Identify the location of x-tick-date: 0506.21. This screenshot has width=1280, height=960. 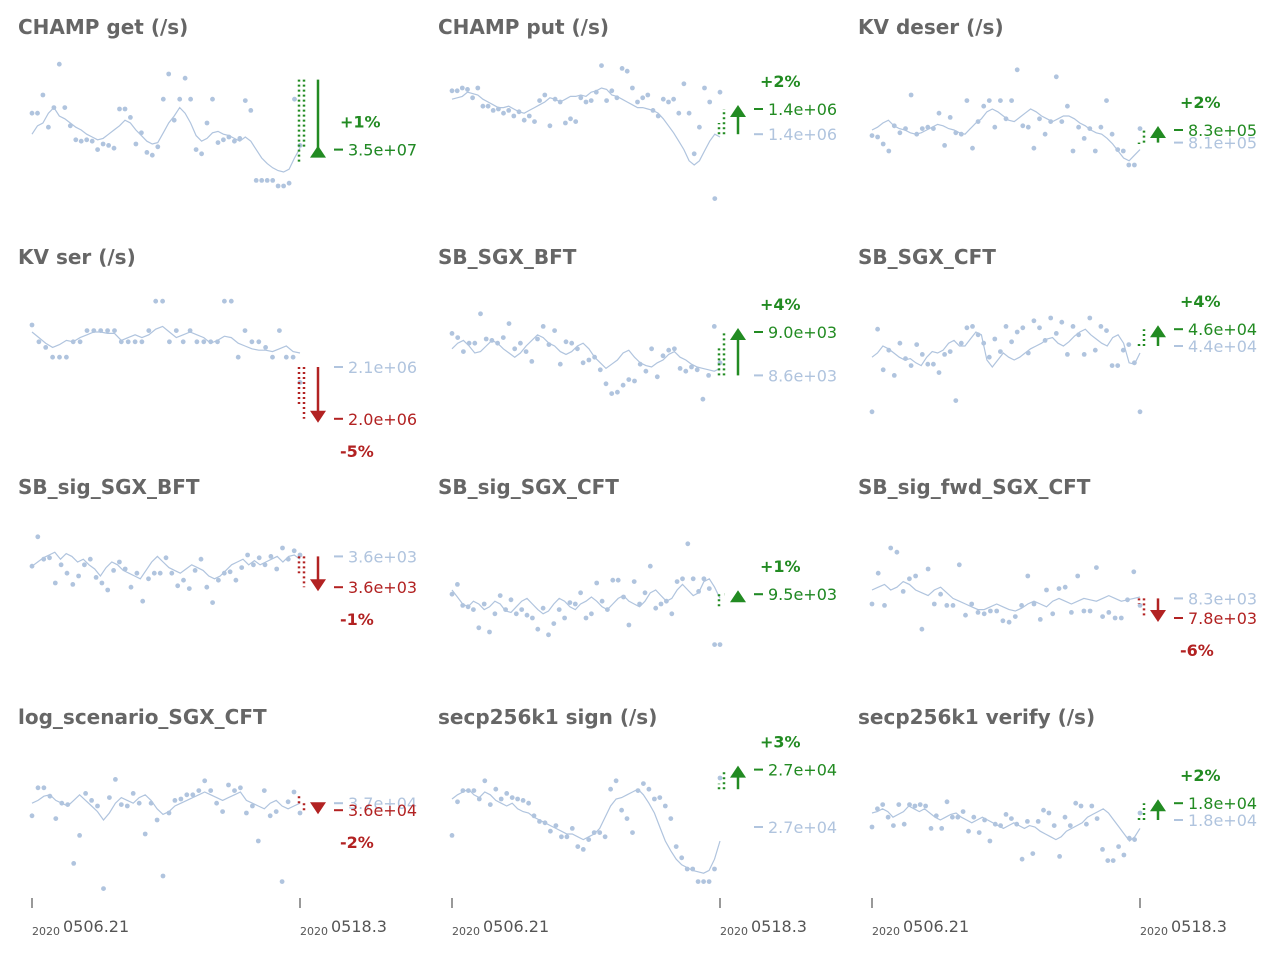
(516, 926).